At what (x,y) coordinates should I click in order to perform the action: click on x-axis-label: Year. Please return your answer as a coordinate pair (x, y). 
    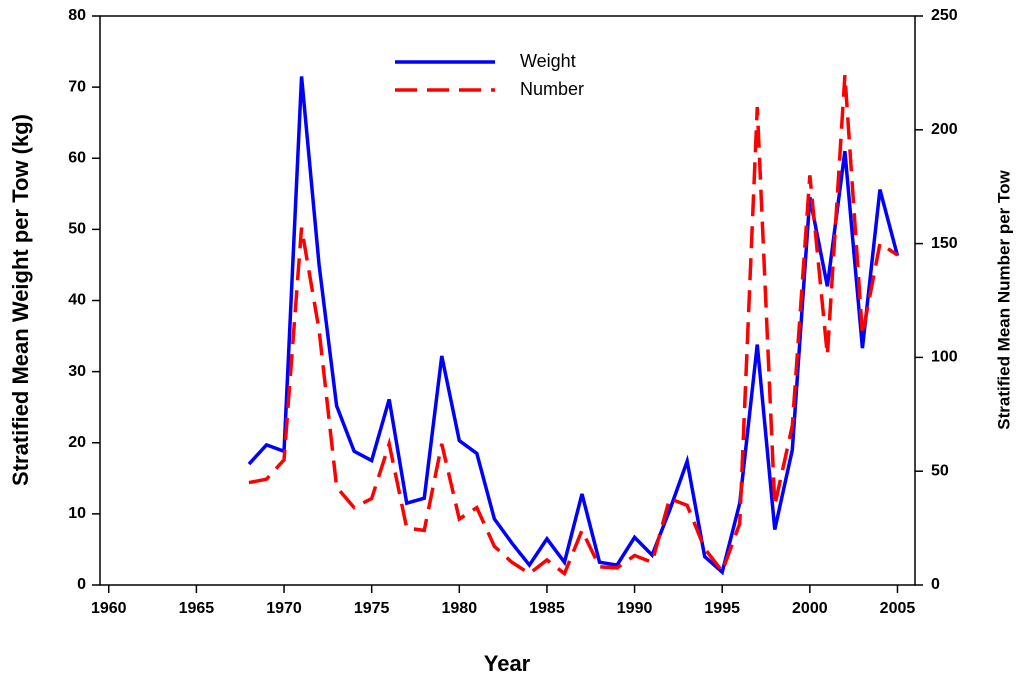
    Looking at the image, I should click on (507, 663).